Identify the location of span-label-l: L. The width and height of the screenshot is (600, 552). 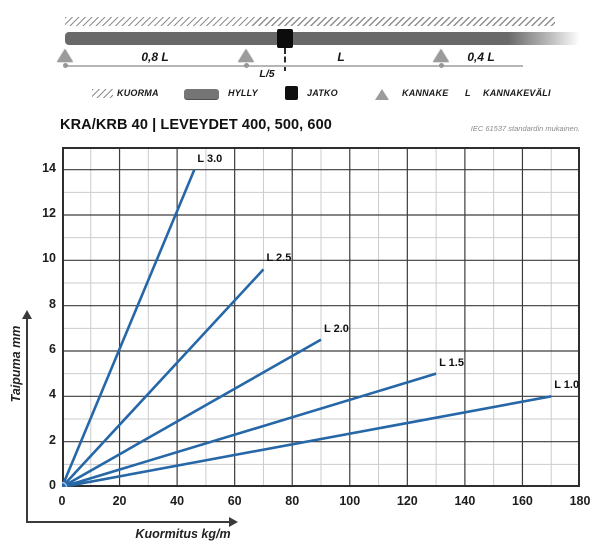
(341, 57).